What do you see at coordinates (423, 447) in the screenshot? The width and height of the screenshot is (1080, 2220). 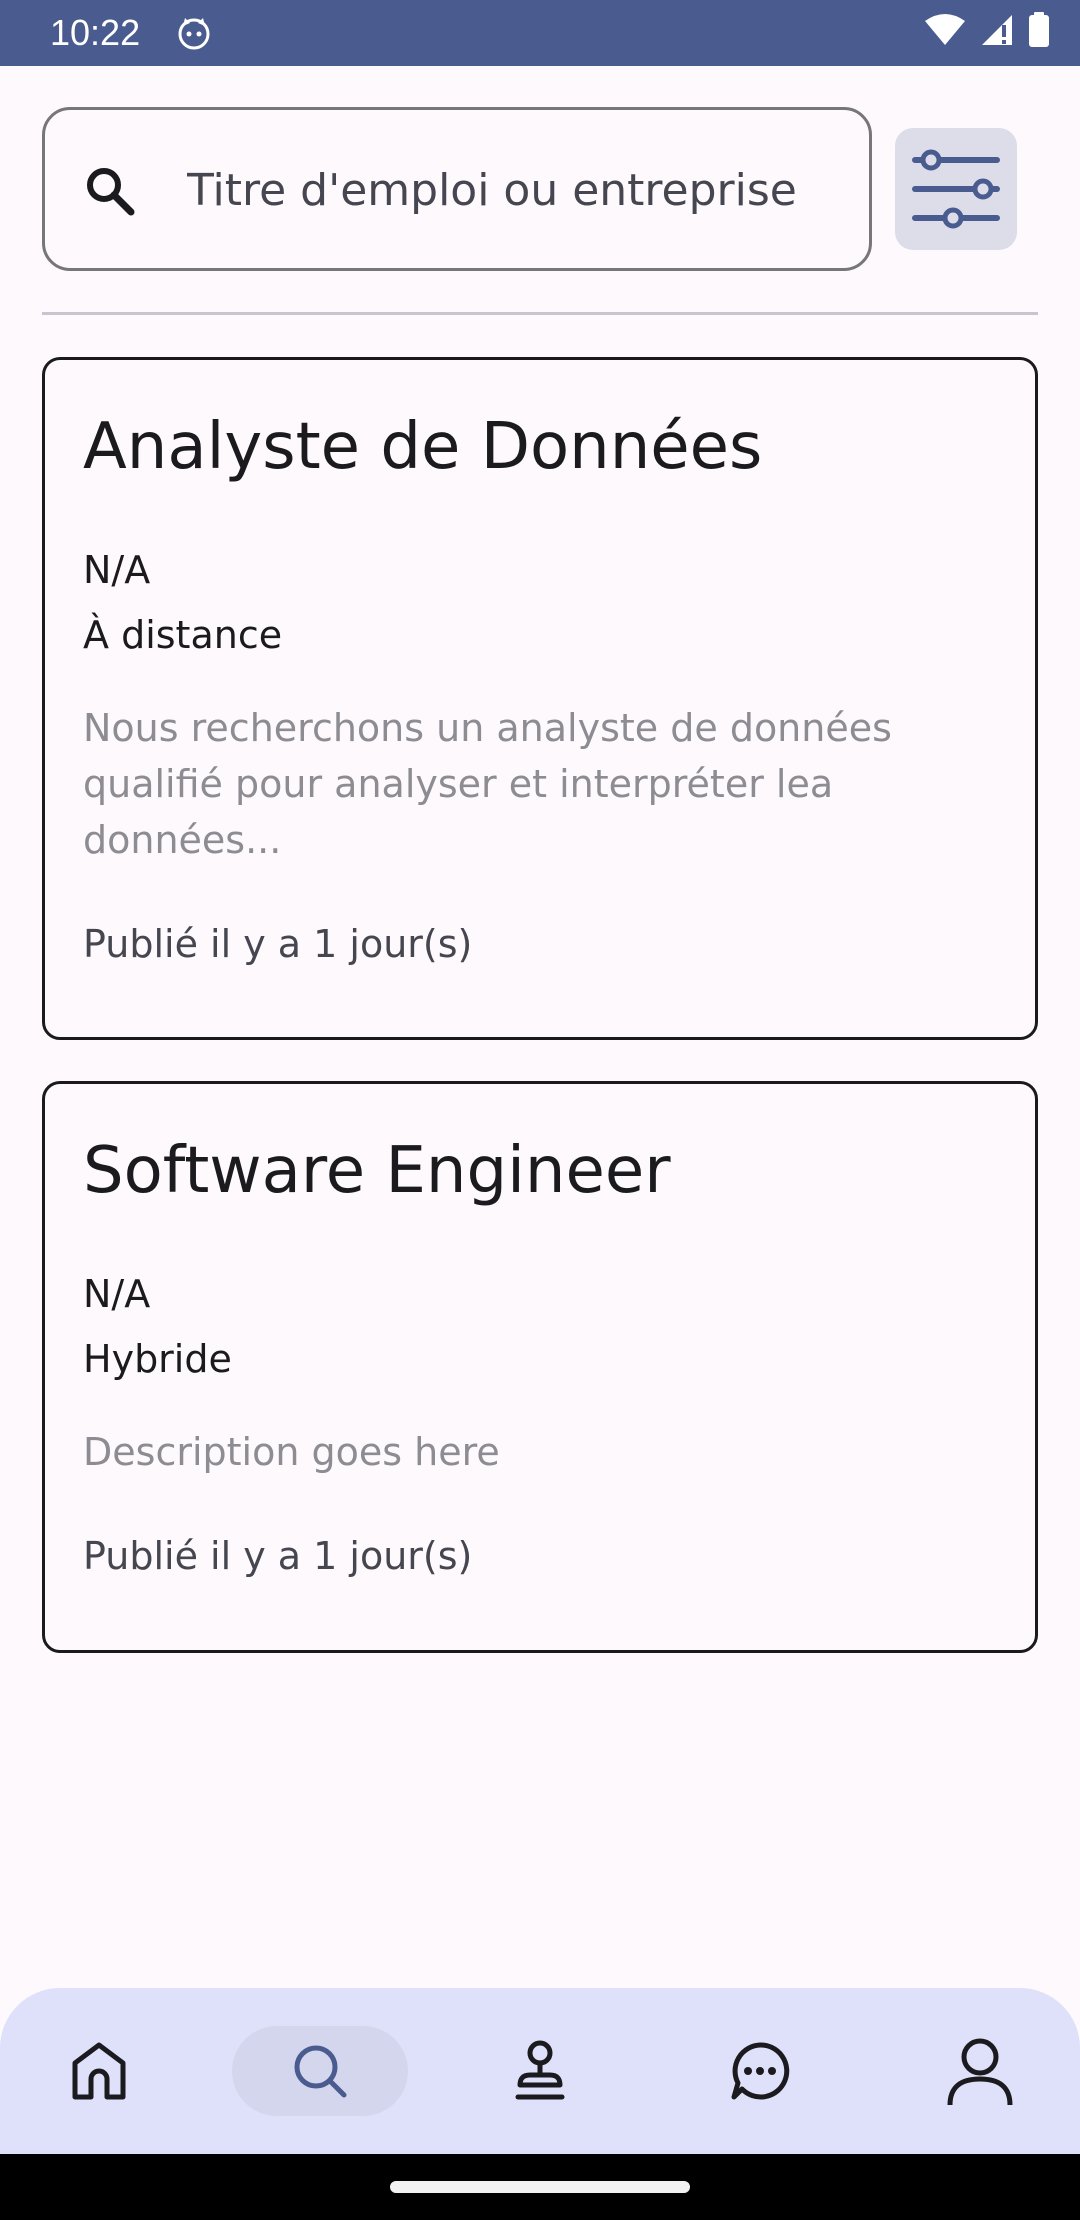 I see `job-title: Analyste de Données` at bounding box center [423, 447].